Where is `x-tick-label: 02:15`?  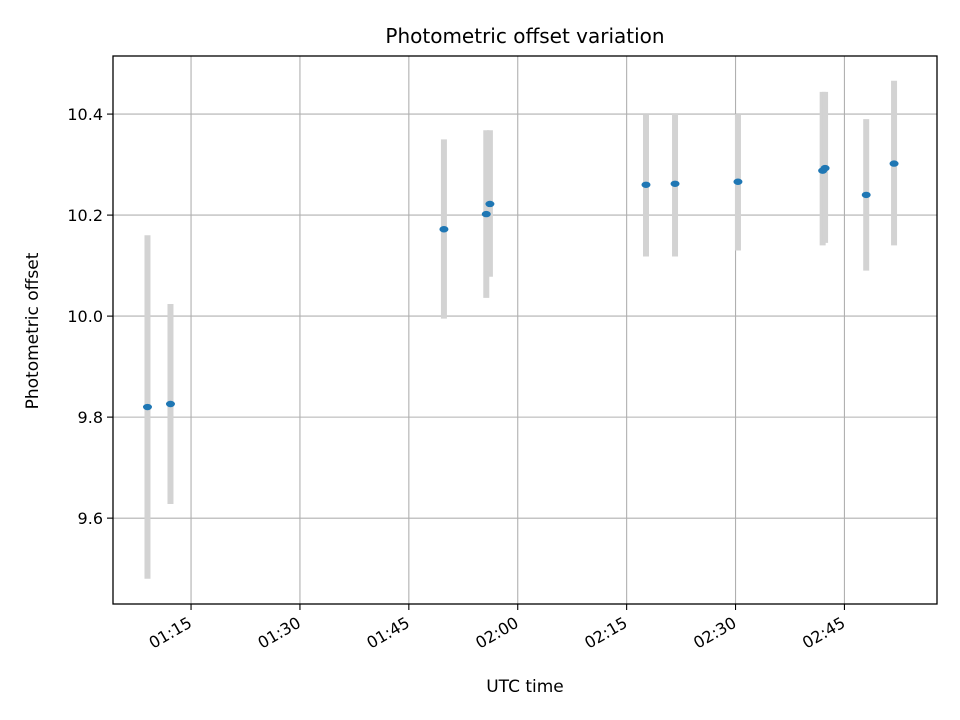
x-tick-label: 02:15 is located at coordinates (605, 633).